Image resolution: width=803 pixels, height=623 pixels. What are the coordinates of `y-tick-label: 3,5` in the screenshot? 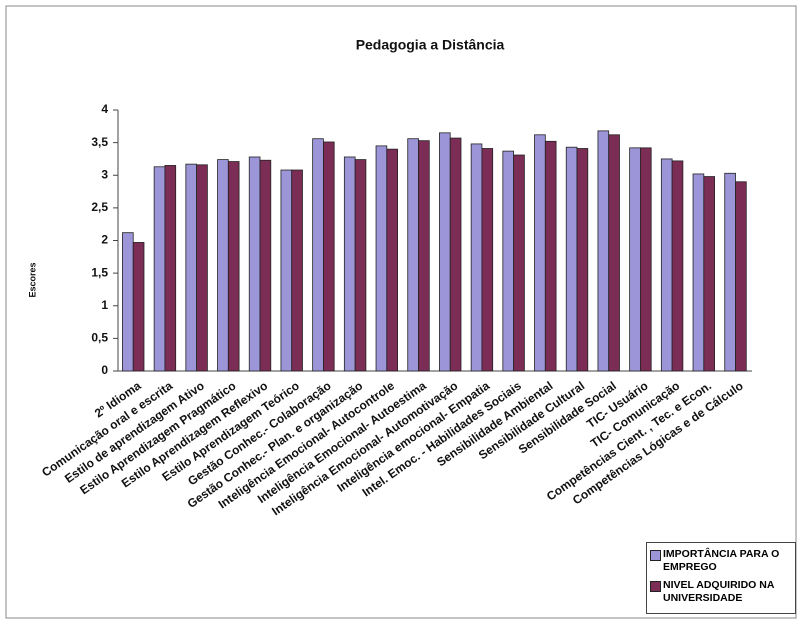 It's located at (99, 142).